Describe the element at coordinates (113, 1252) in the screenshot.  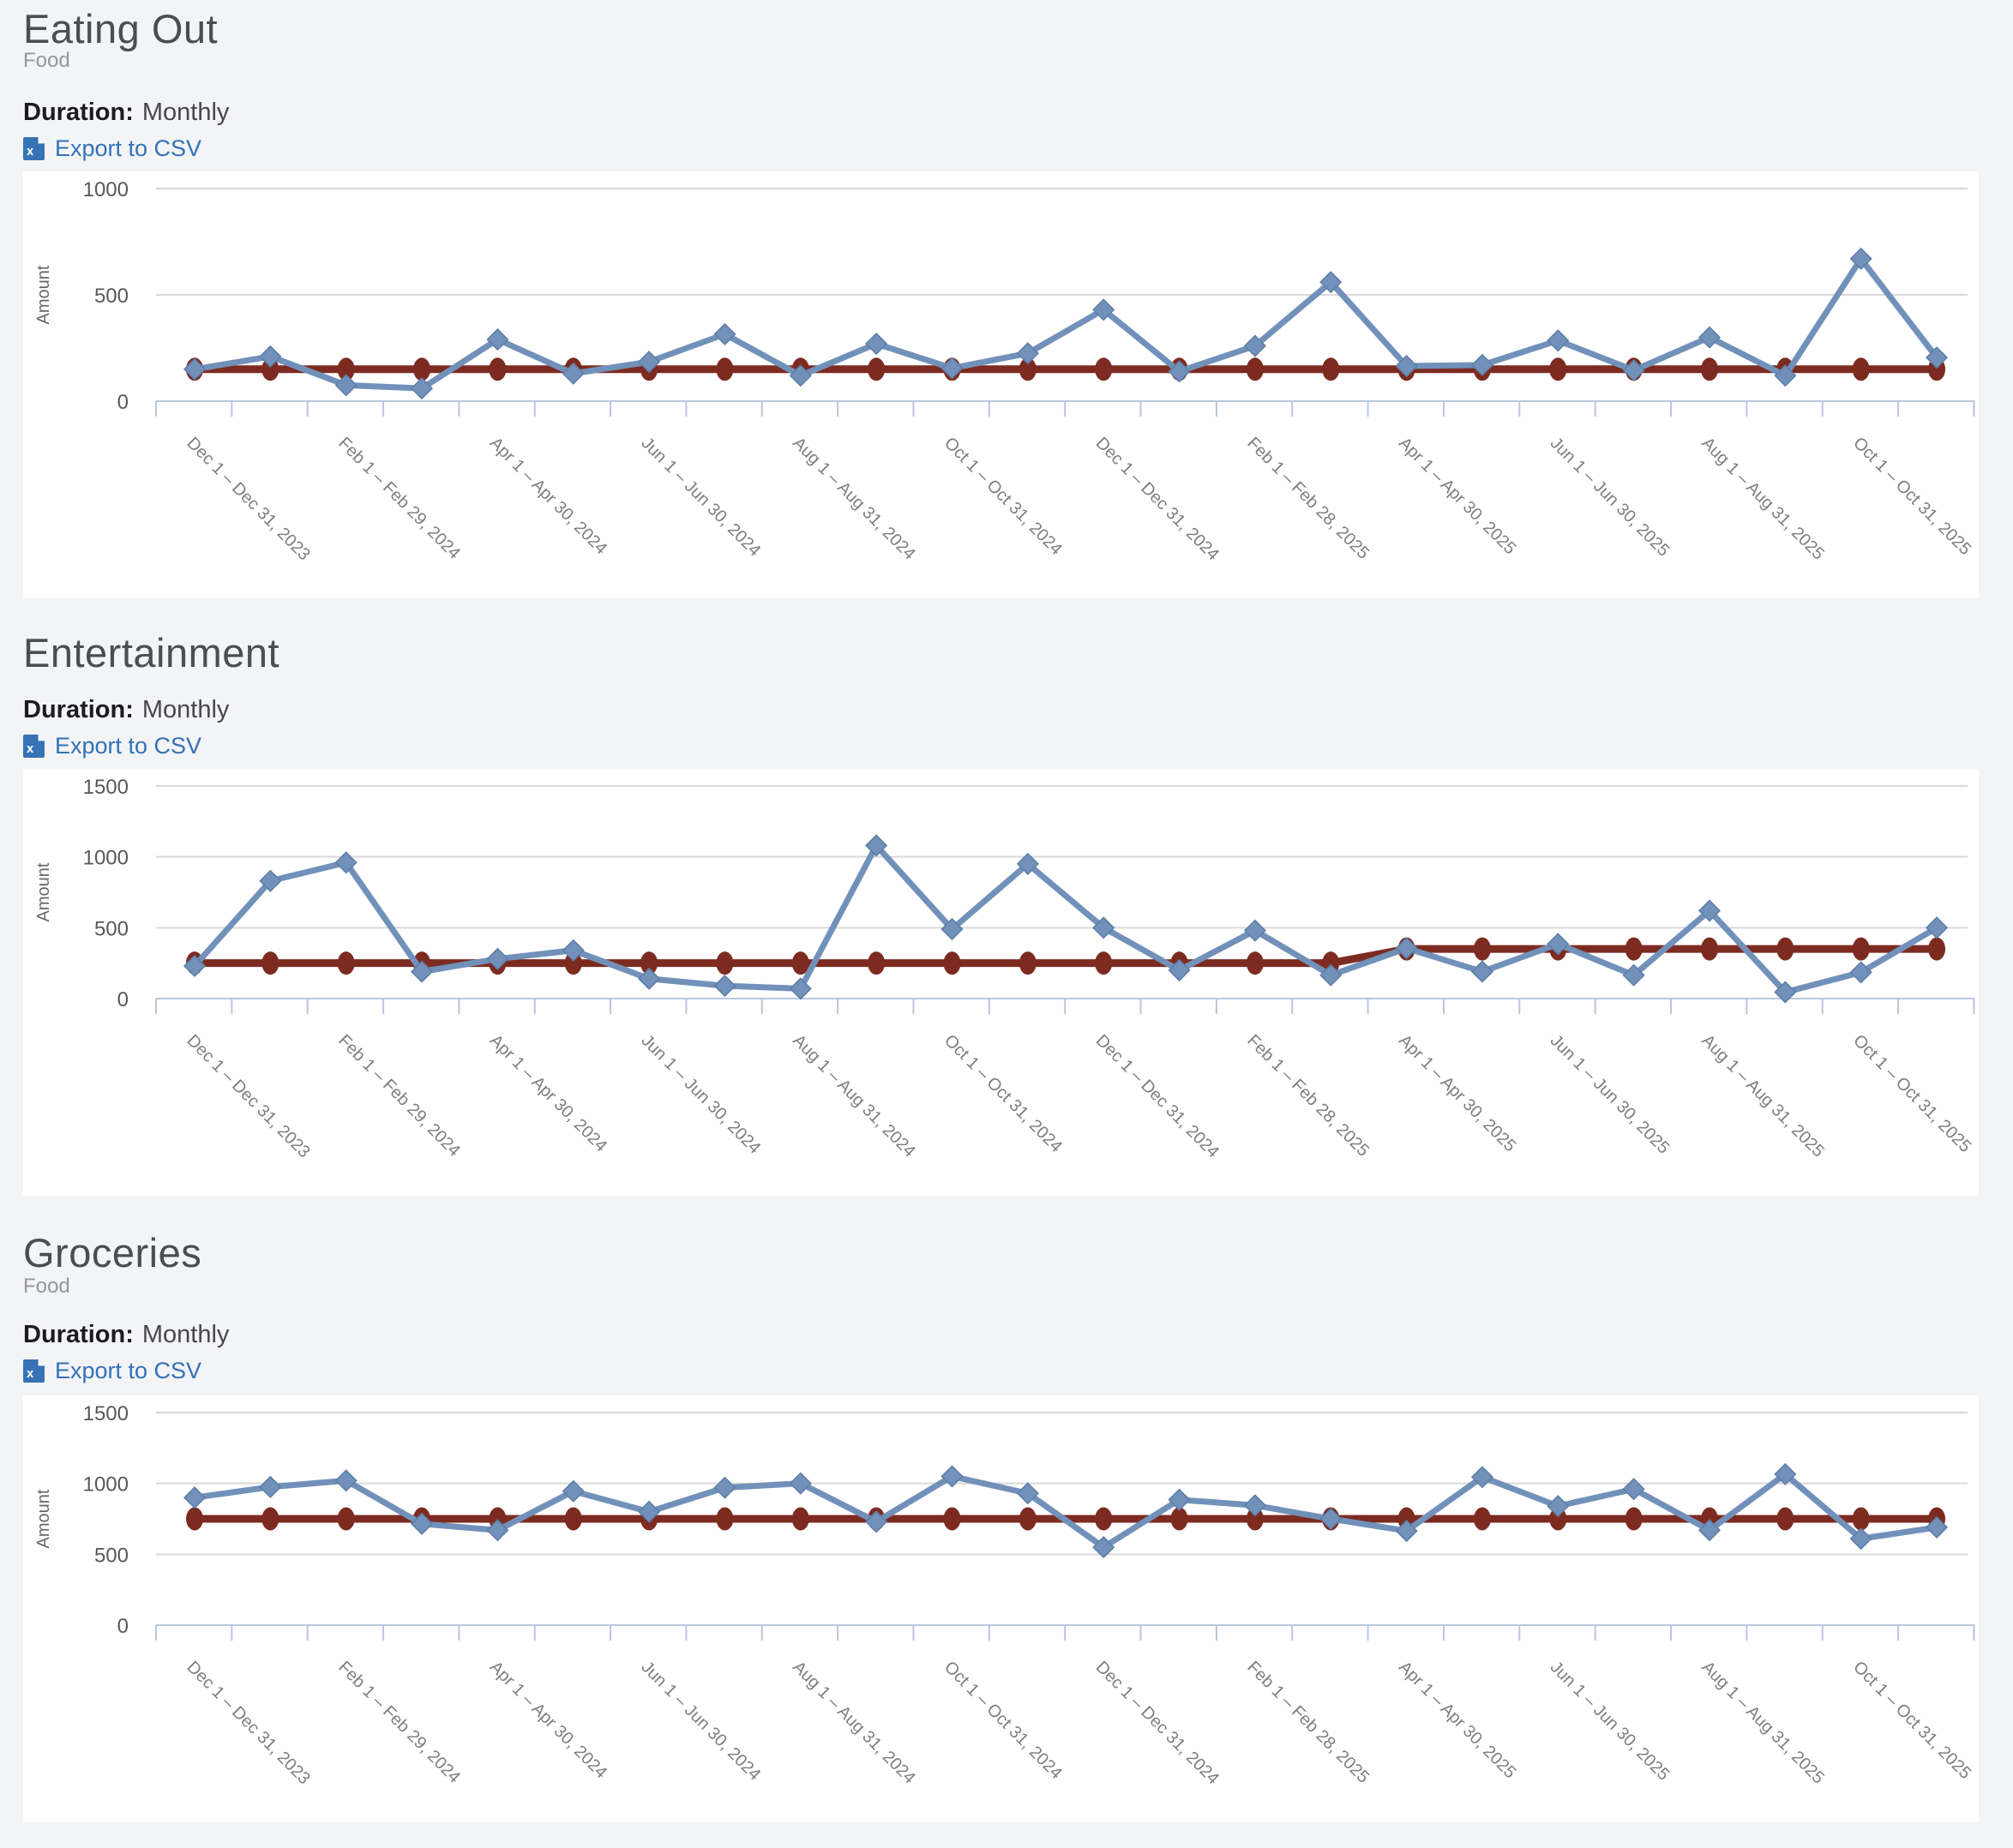
I see `chart-title: Groceries` at that location.